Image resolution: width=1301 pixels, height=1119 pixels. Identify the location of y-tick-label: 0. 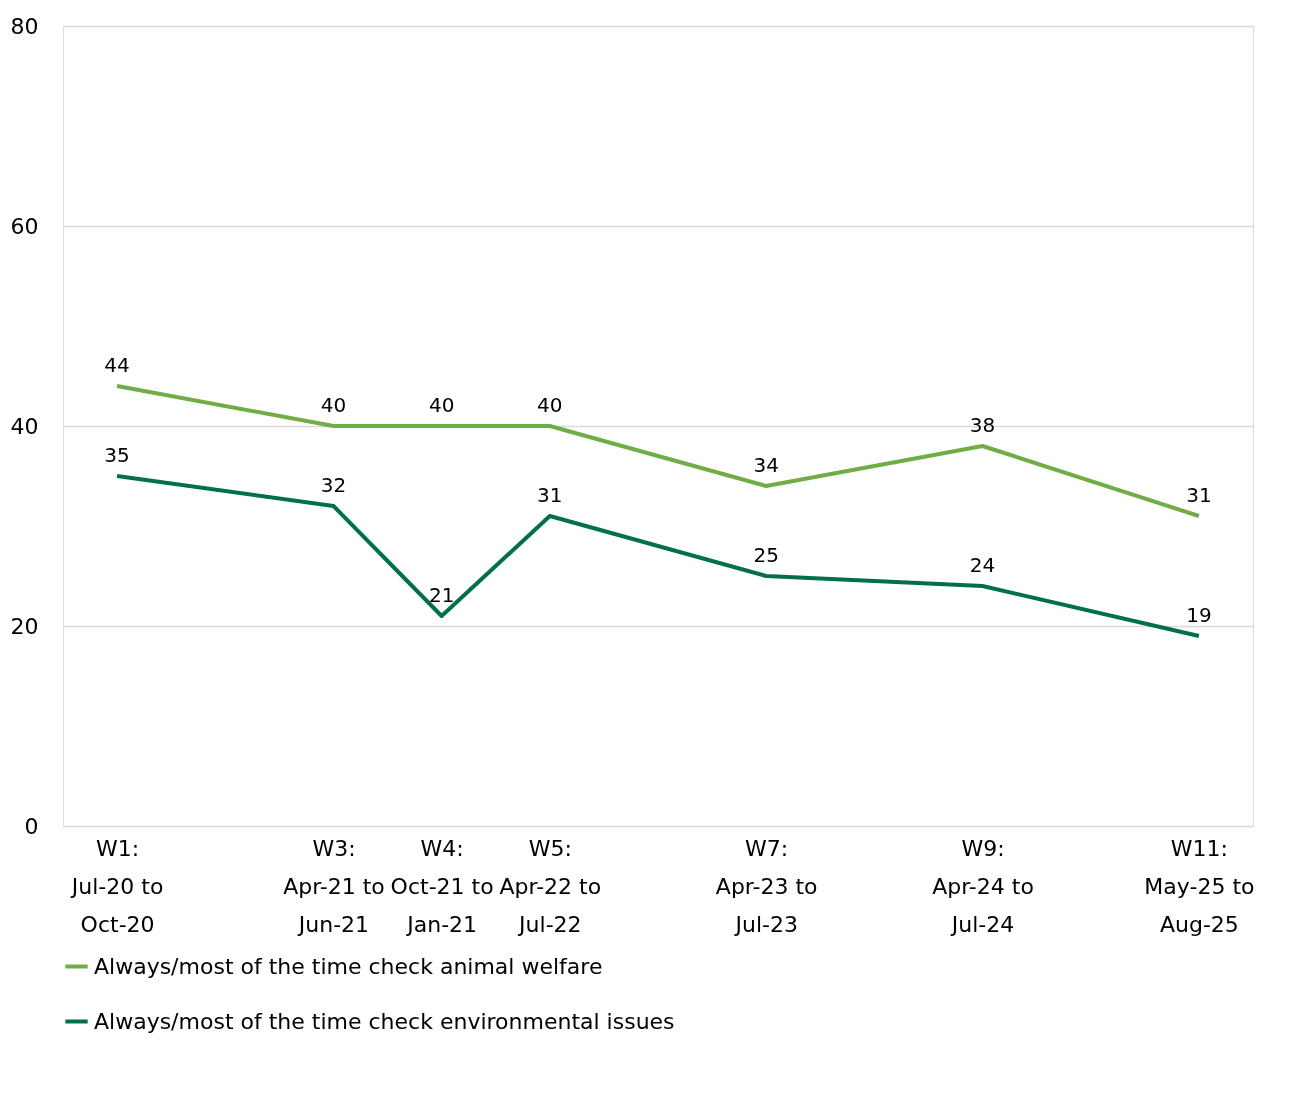
(31, 826).